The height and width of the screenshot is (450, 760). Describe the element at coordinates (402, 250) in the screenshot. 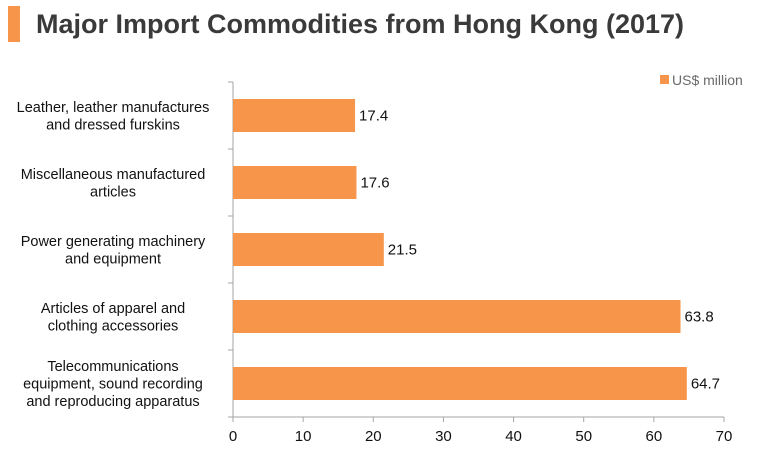

I see `data-label: 21.5` at that location.